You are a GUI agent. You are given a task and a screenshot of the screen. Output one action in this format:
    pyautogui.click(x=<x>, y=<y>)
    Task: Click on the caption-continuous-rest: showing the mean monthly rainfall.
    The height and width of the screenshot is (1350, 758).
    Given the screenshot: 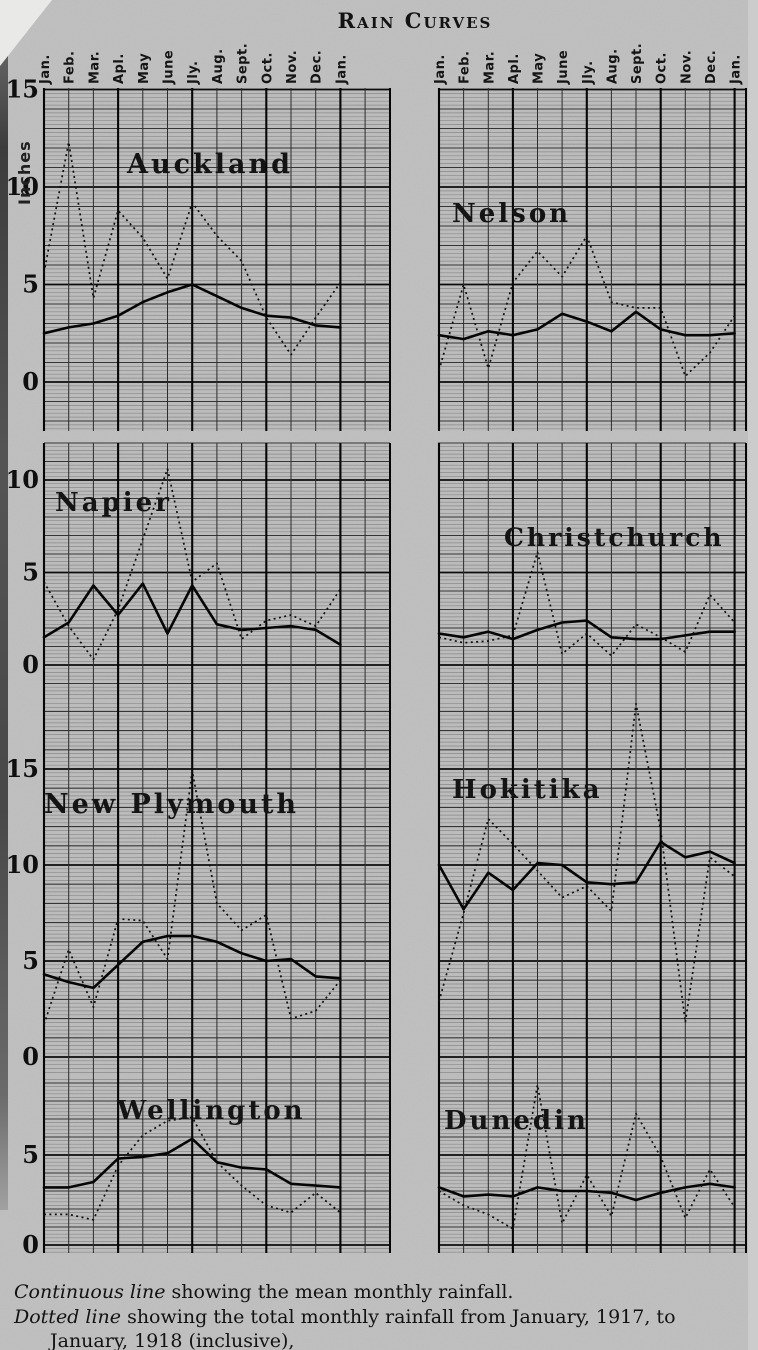 What is the action you would take?
    pyautogui.click(x=339, y=1292)
    